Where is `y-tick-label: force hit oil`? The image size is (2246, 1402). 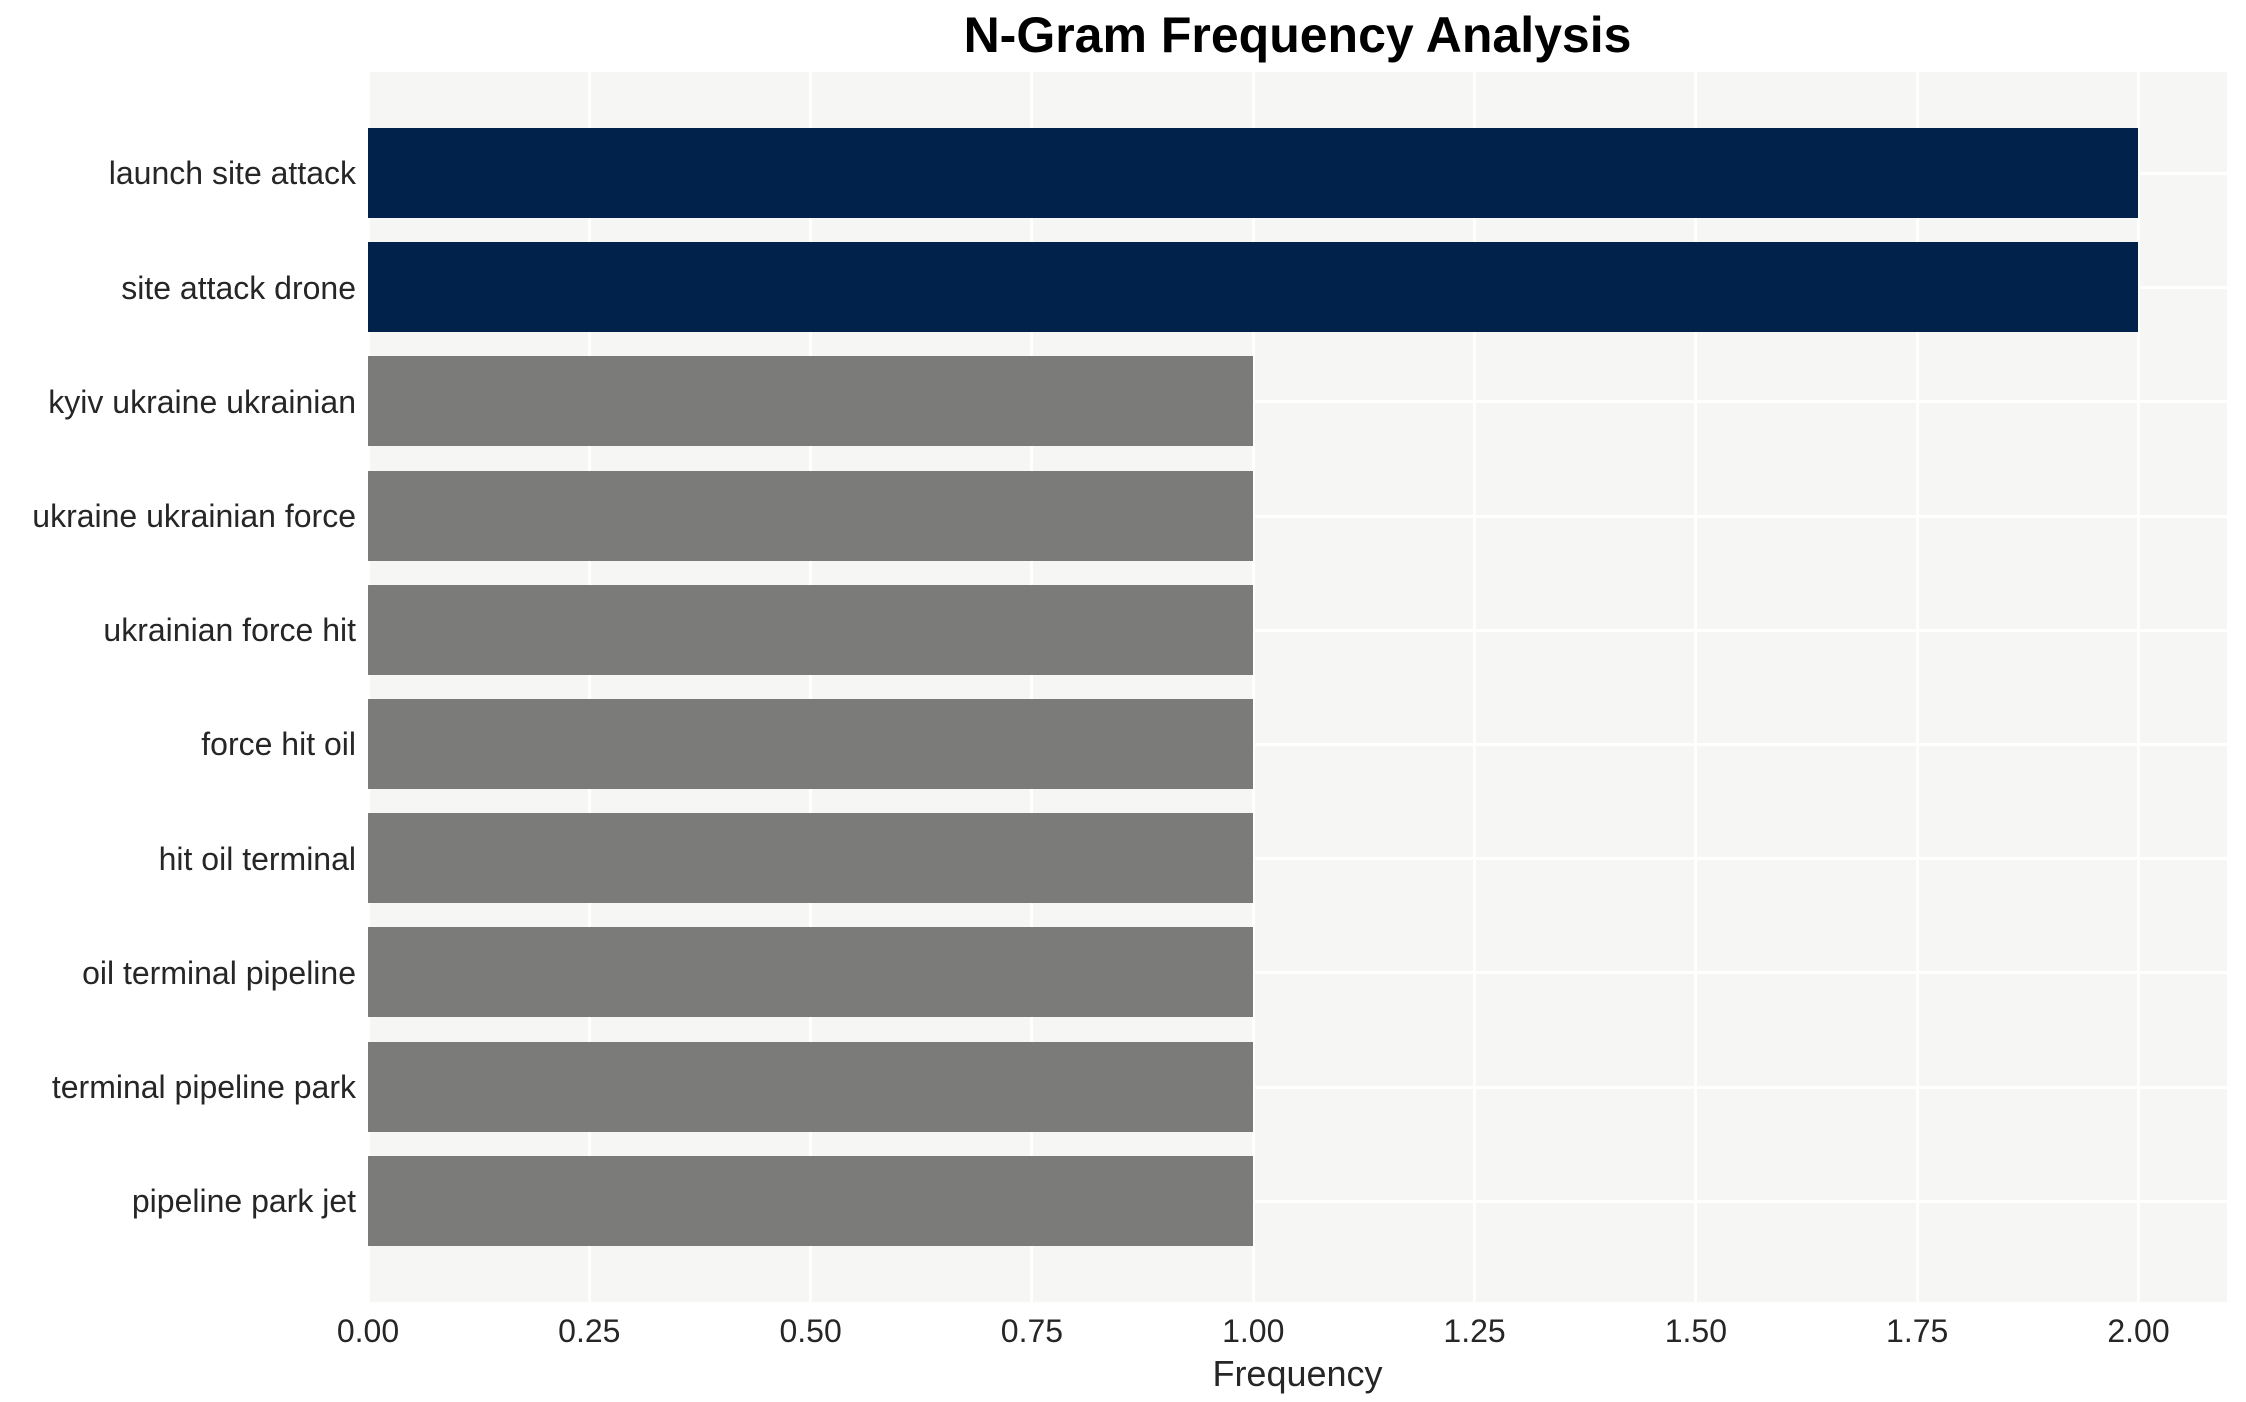
y-tick-label: force hit oil is located at coordinates (278, 744).